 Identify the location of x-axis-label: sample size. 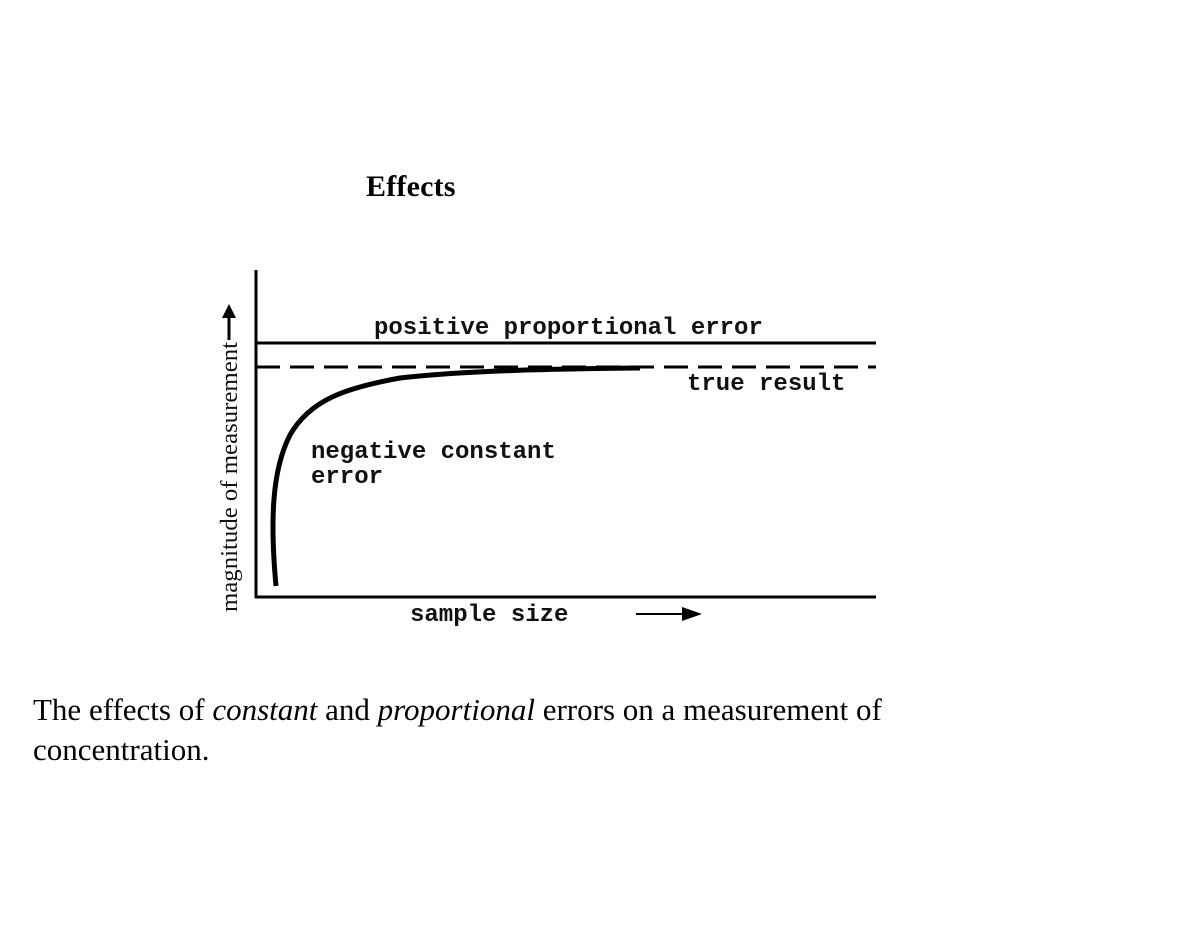
(489, 615).